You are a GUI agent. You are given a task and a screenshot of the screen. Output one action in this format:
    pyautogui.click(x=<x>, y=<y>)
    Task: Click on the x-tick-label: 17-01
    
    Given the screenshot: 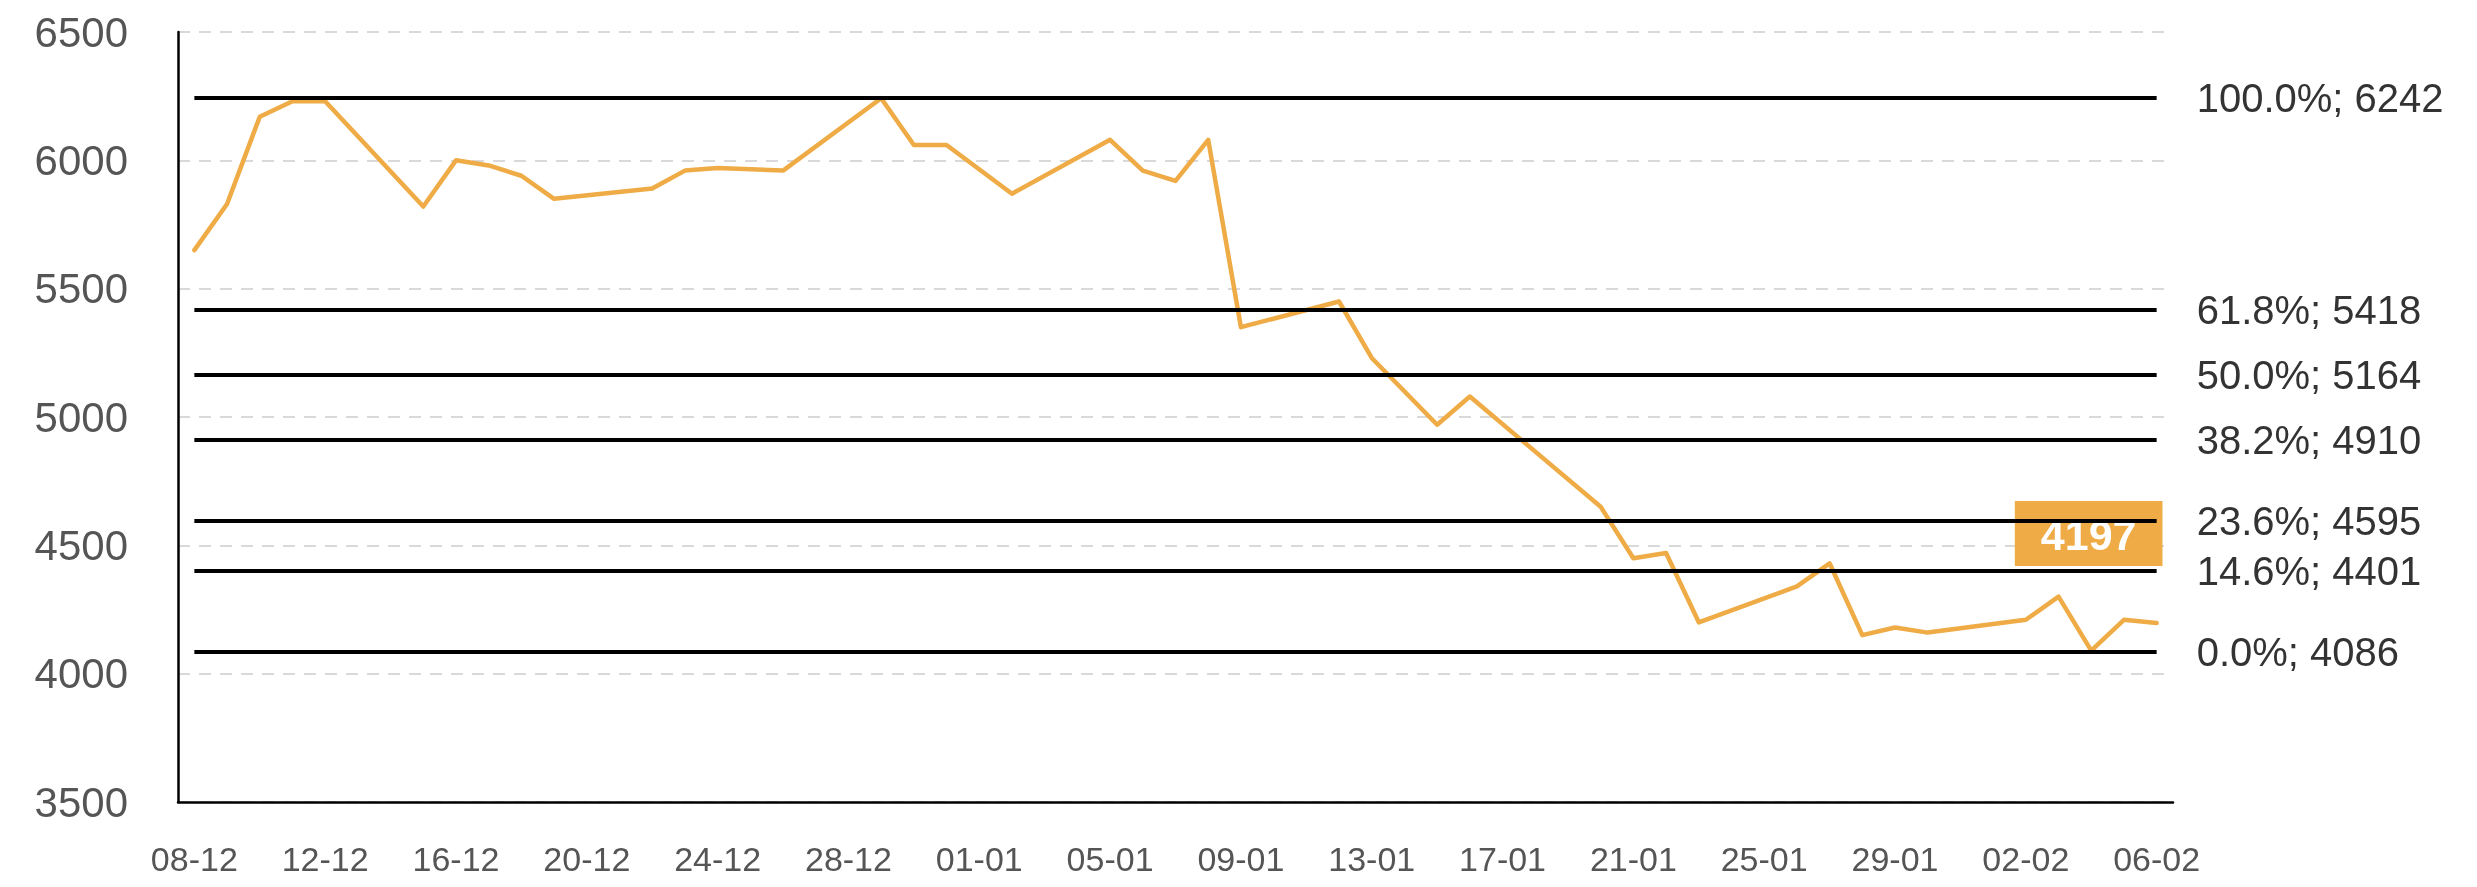 What is the action you would take?
    pyautogui.click(x=1503, y=859)
    